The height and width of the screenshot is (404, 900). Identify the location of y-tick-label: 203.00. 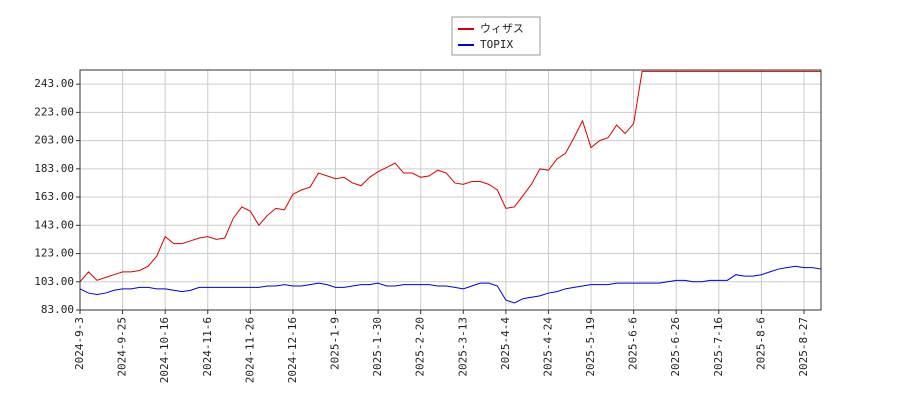
(54, 140).